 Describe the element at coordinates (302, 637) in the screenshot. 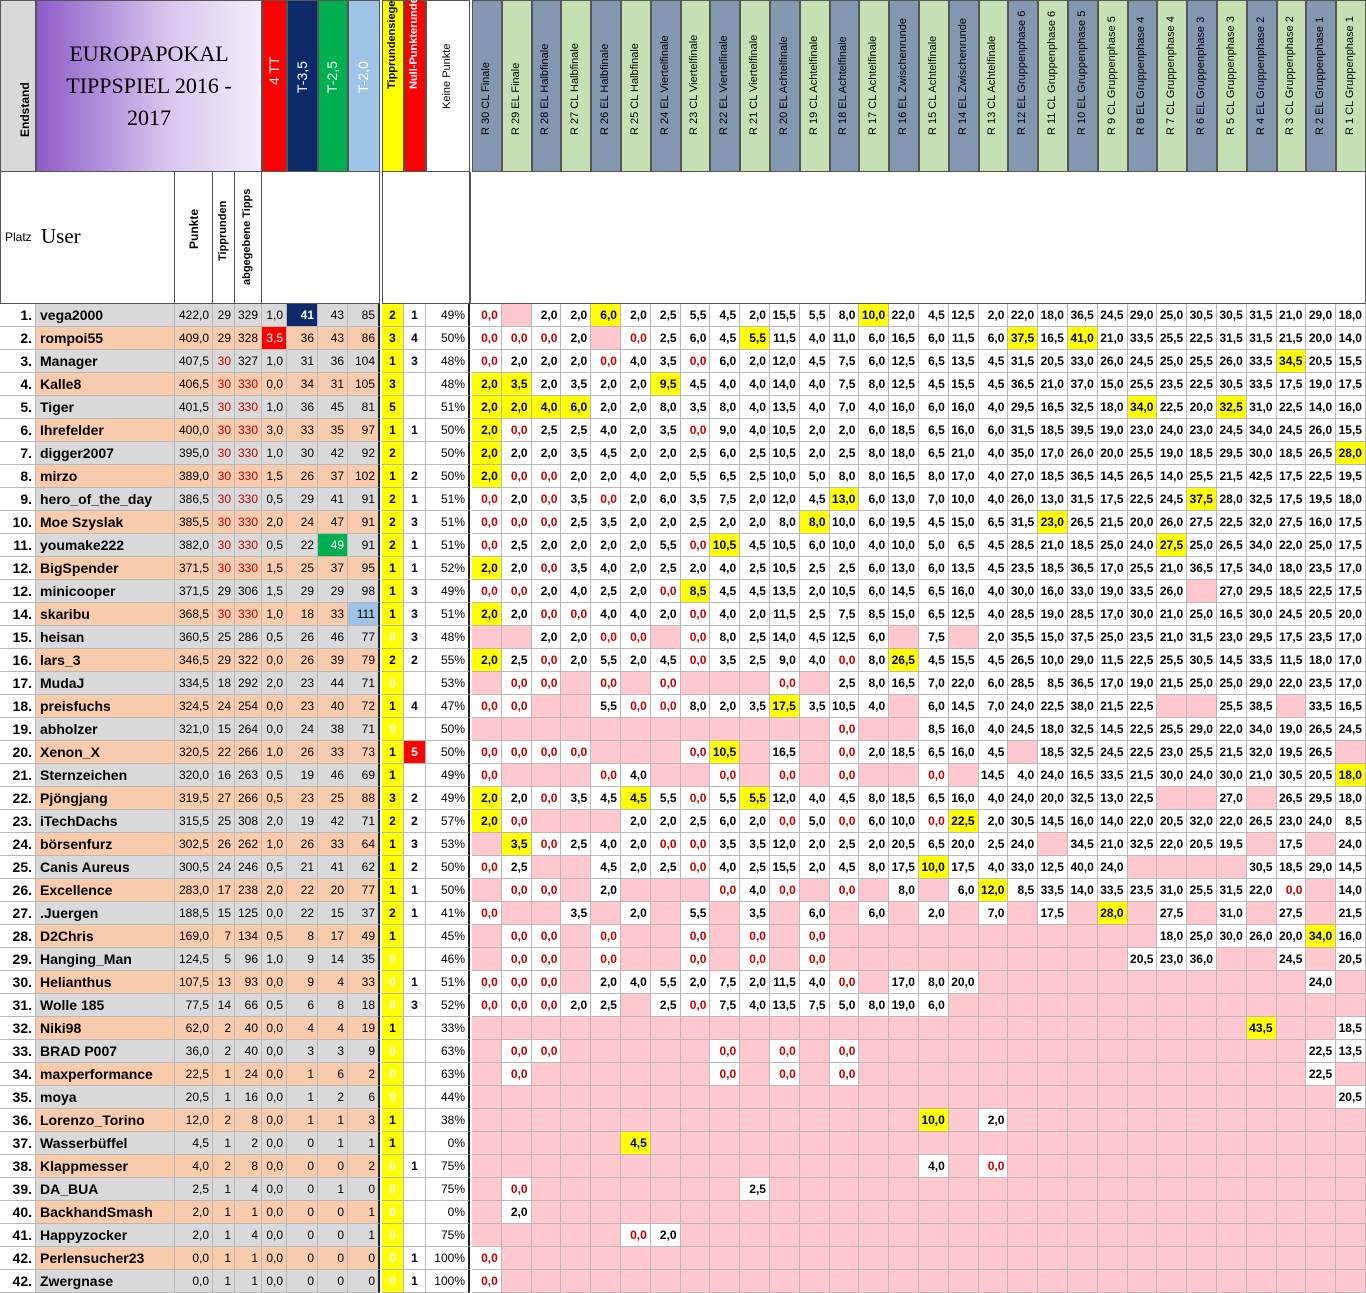

I see `t35-count: 26` at that location.